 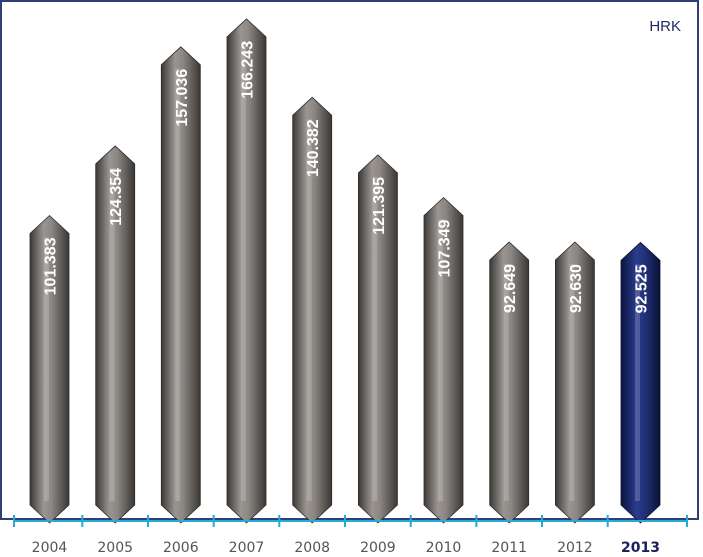 I want to click on x-tick-label-2013: 2013, so click(x=640, y=548).